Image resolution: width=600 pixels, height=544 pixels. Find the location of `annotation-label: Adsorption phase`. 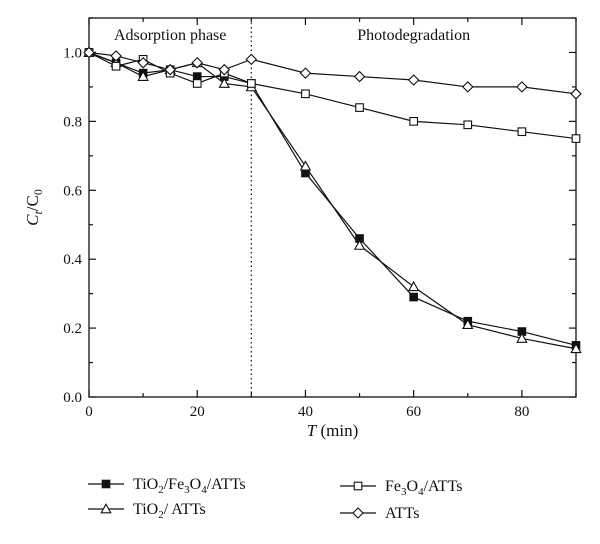

annotation-label: Adsorption phase is located at coordinates (170, 35).